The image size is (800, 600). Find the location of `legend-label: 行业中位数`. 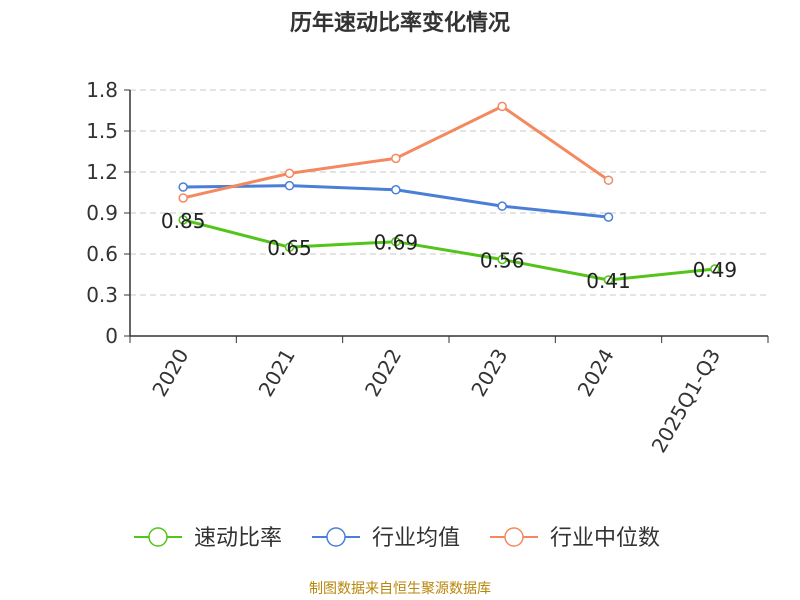

legend-label: 行业中位数 is located at coordinates (605, 538).